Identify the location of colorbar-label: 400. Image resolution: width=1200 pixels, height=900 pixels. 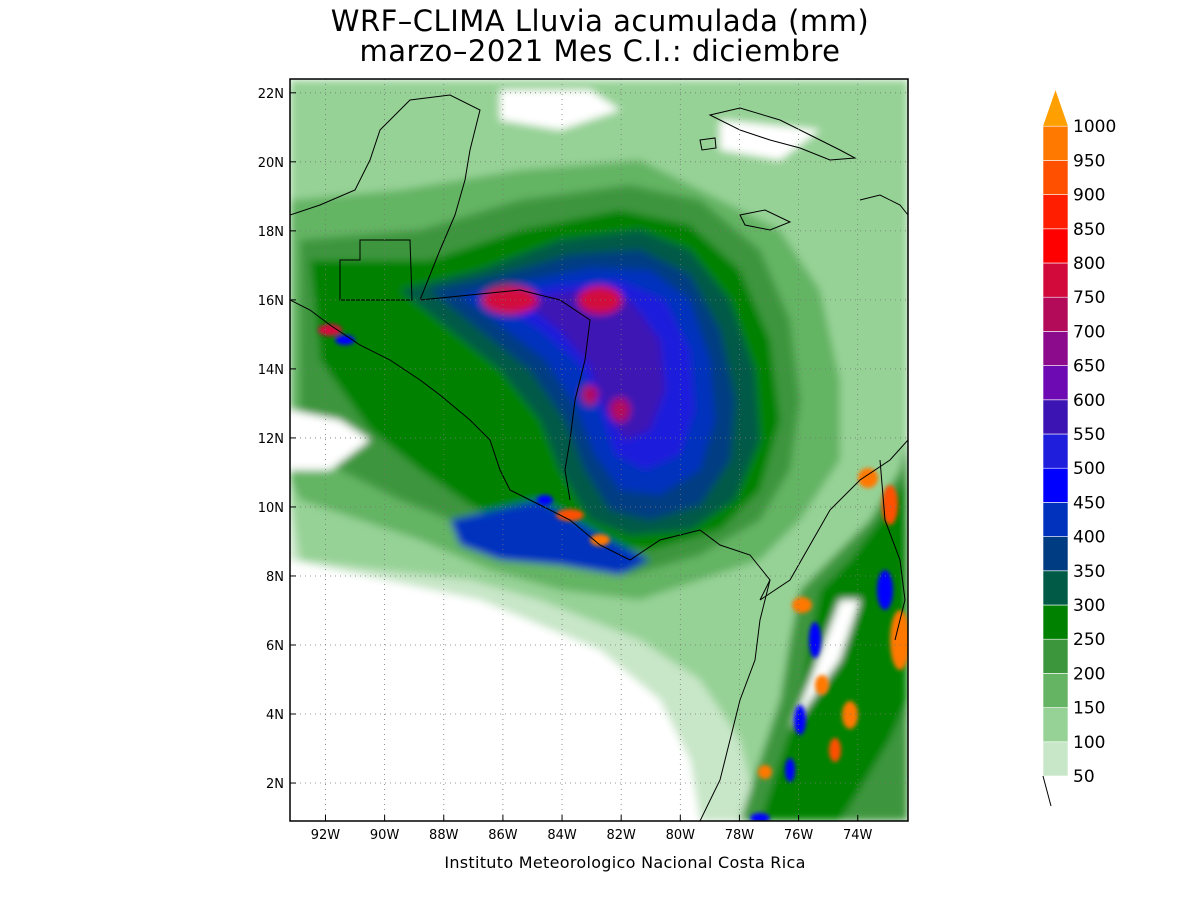
(1089, 538).